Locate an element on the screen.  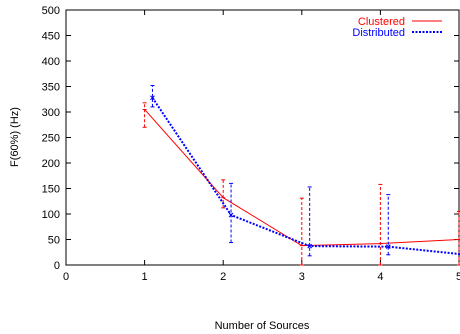
y-tick-label: 150 is located at coordinates (51, 190).